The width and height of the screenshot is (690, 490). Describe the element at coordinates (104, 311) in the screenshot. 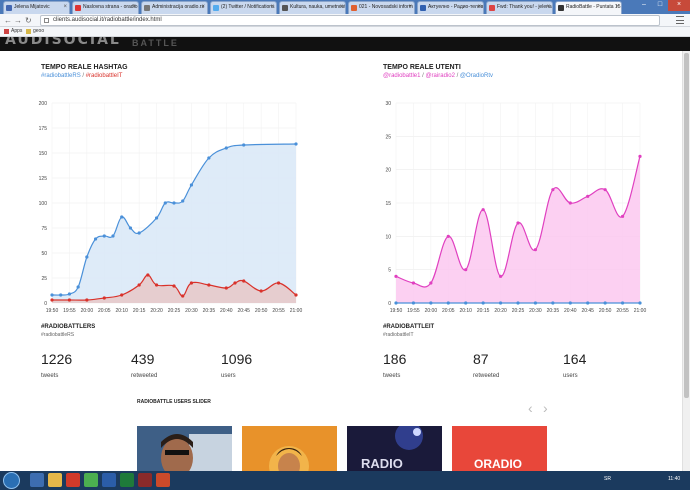

I see `x-tick-label: 20:05` at that location.